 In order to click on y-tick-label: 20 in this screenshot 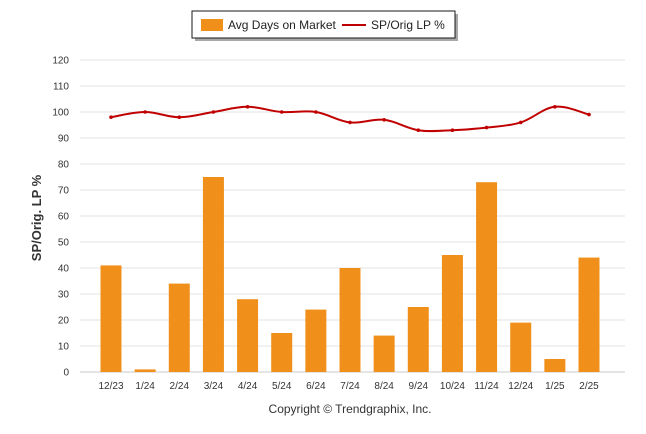, I will do `click(64, 321)`.